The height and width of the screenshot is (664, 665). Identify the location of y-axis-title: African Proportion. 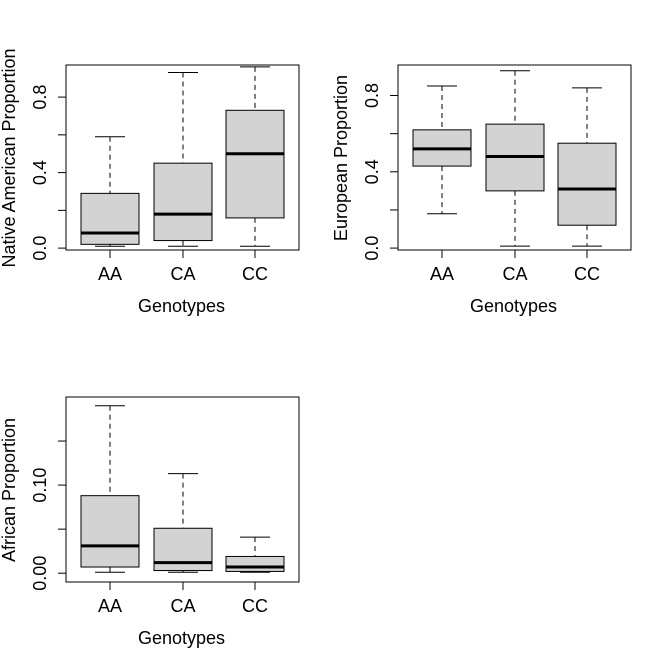
(9, 490).